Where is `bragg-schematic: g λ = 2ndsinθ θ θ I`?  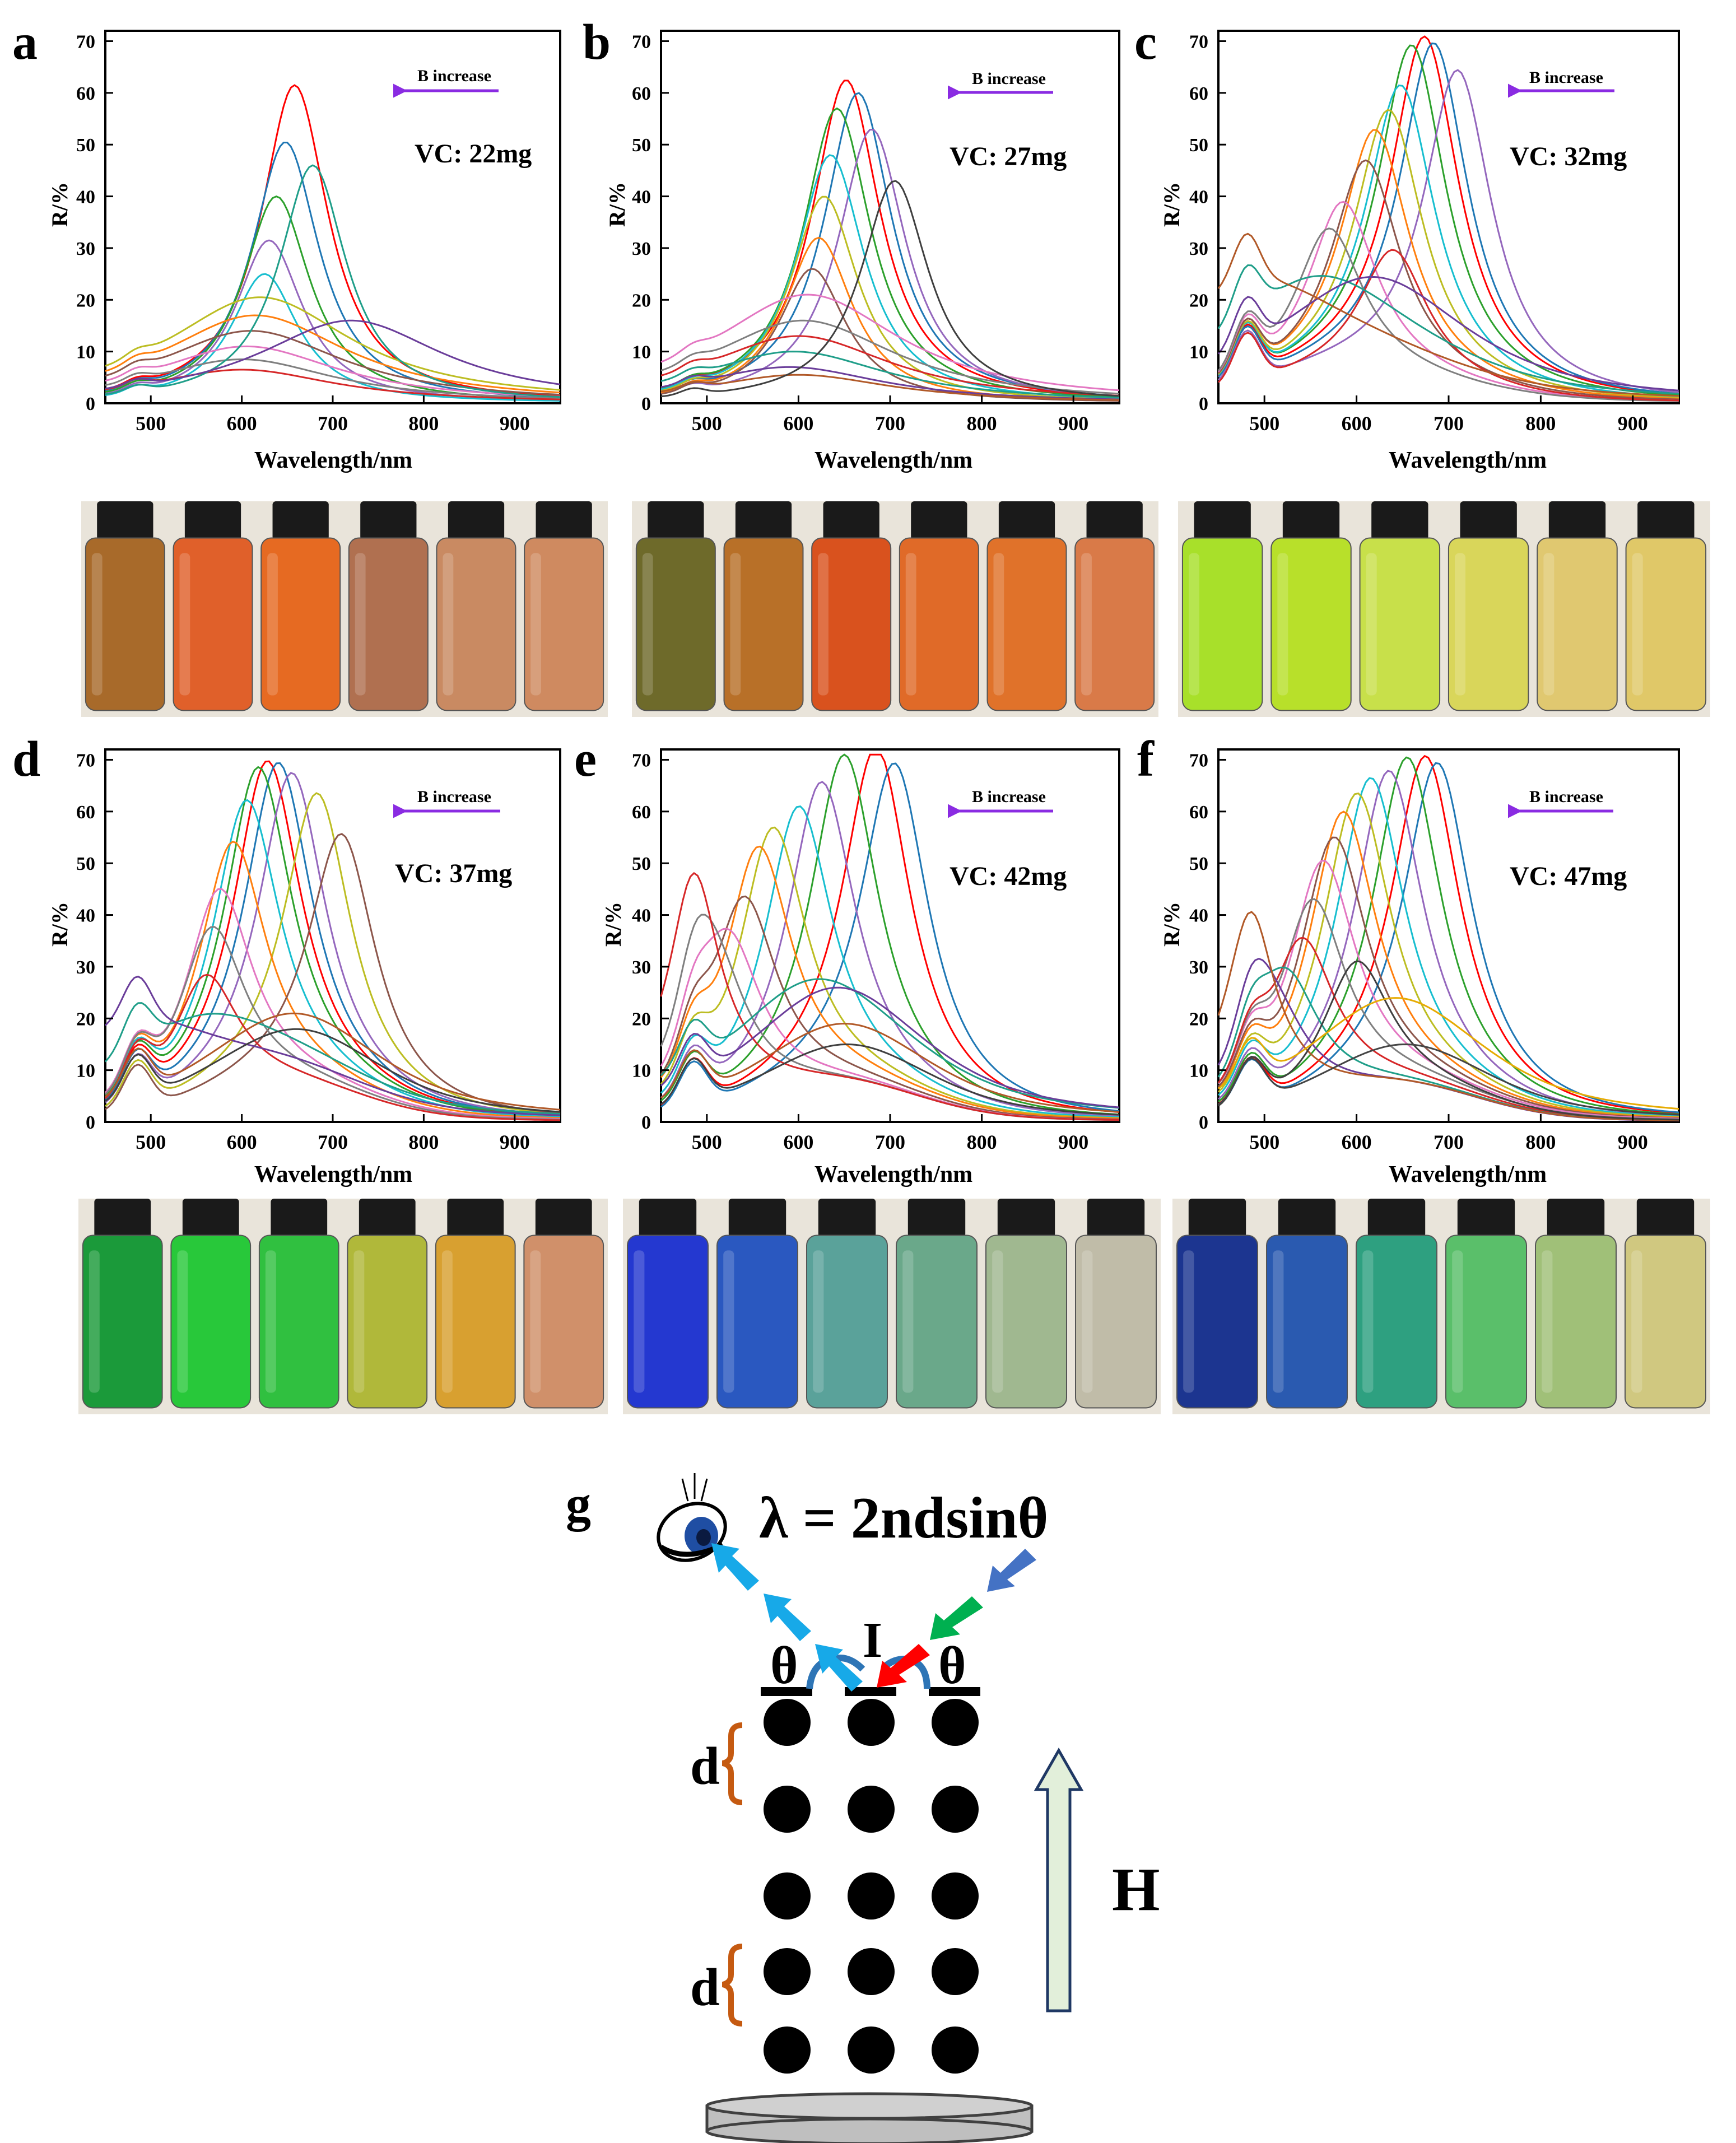
bragg-schematic: g λ = 2ndsinθ θ θ I is located at coordinates (863, 1808).